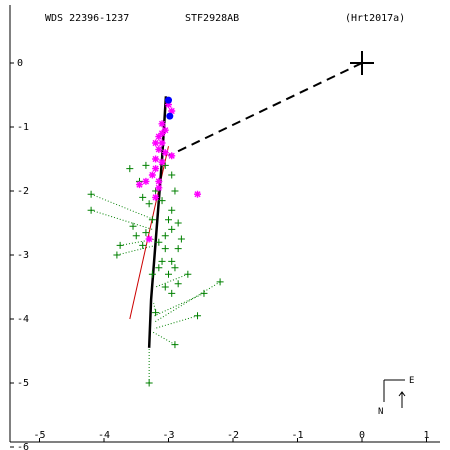 The height and width of the screenshot is (450, 450). I want to click on y-tick-label: -2, so click(23, 191).